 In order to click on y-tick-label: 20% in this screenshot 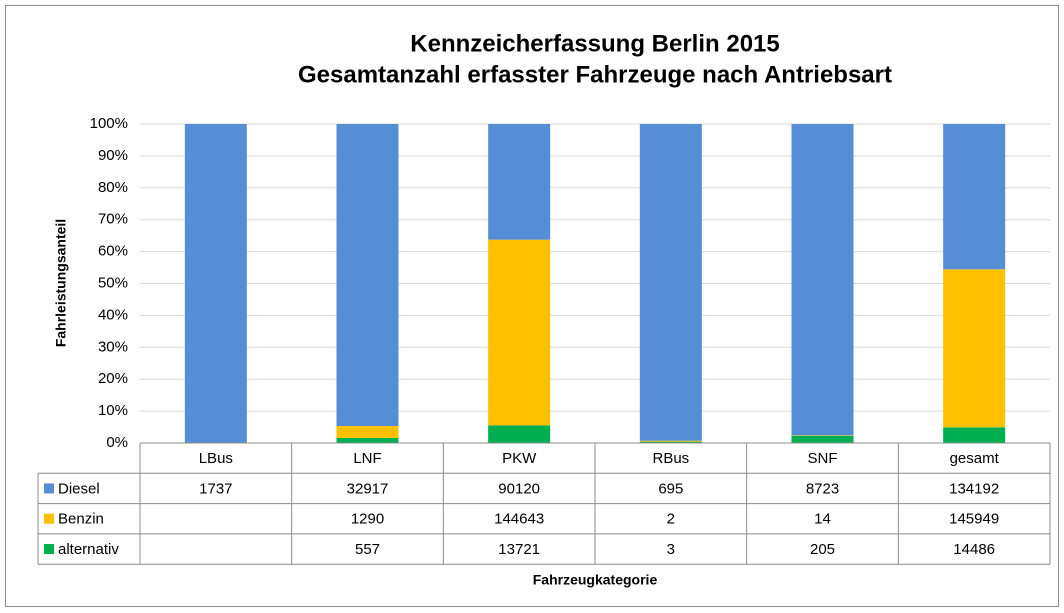, I will do `click(113, 378)`.